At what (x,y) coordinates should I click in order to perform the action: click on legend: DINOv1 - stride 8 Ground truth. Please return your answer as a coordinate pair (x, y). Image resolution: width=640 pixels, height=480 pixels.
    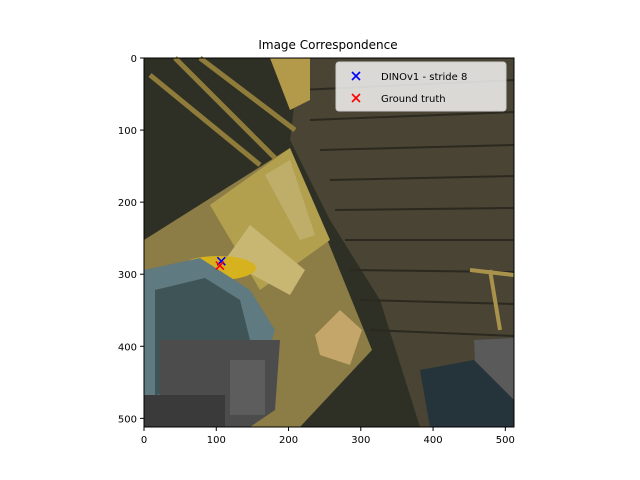
    Looking at the image, I should click on (421, 86).